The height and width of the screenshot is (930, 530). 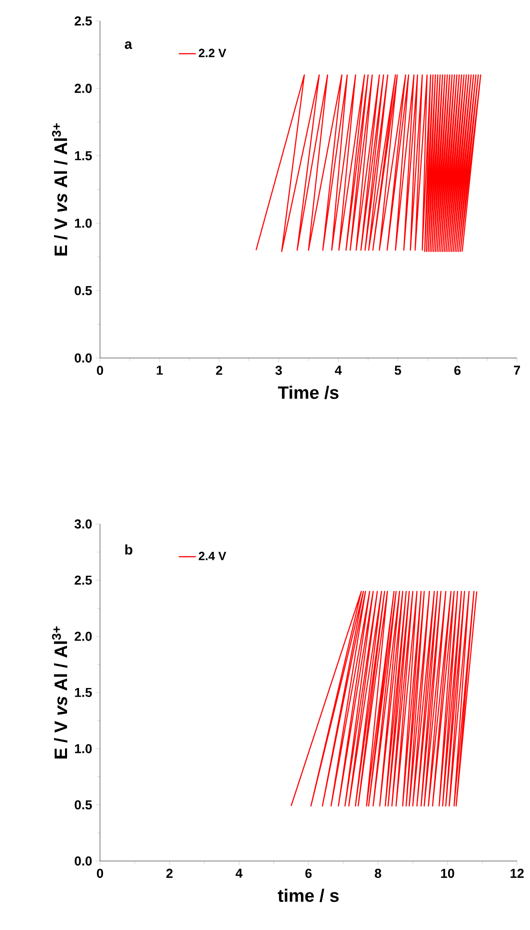 I want to click on x-tick-label: 10, so click(x=447, y=873).